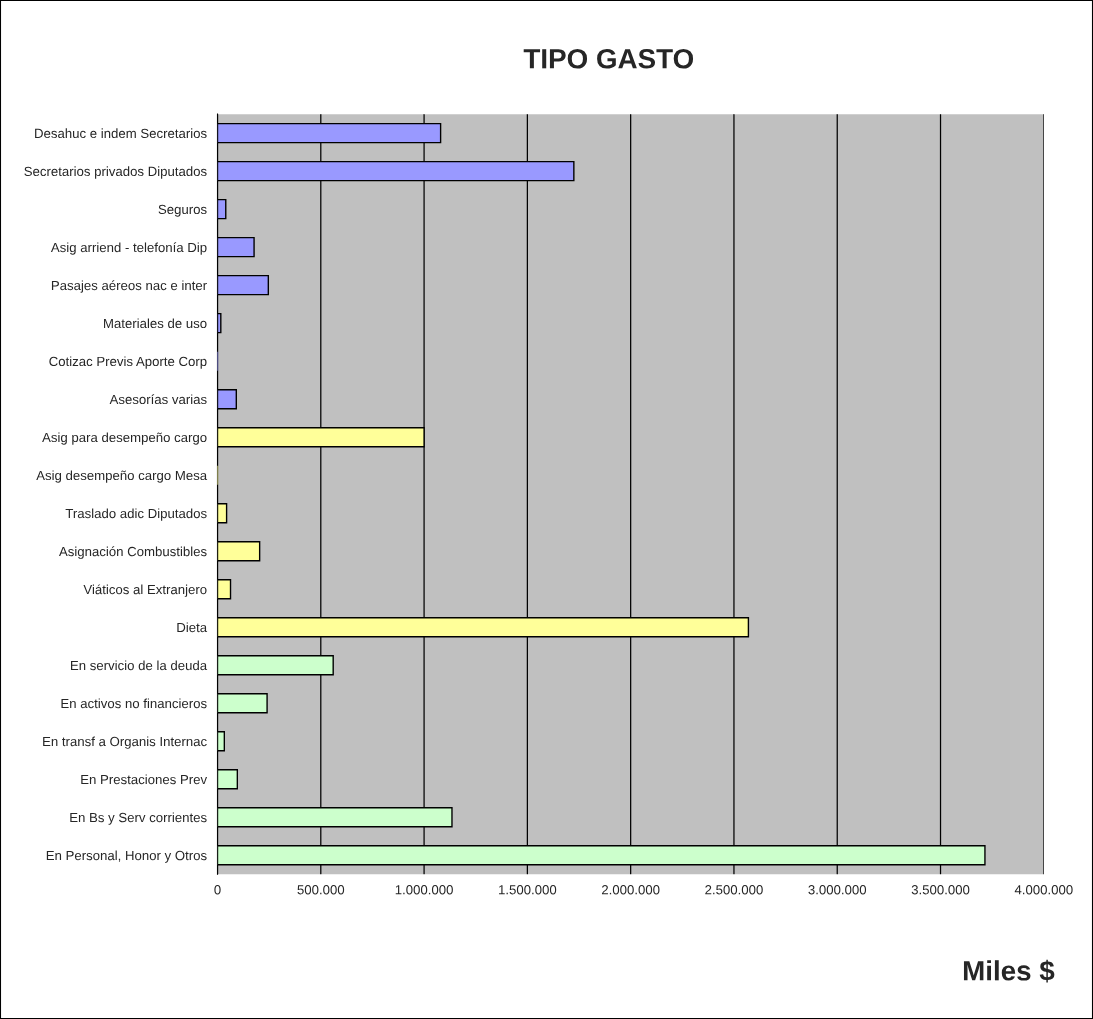 The image size is (1093, 1019). What do you see at coordinates (1043, 890) in the screenshot?
I see `x-tick-label: 4.000.000` at bounding box center [1043, 890].